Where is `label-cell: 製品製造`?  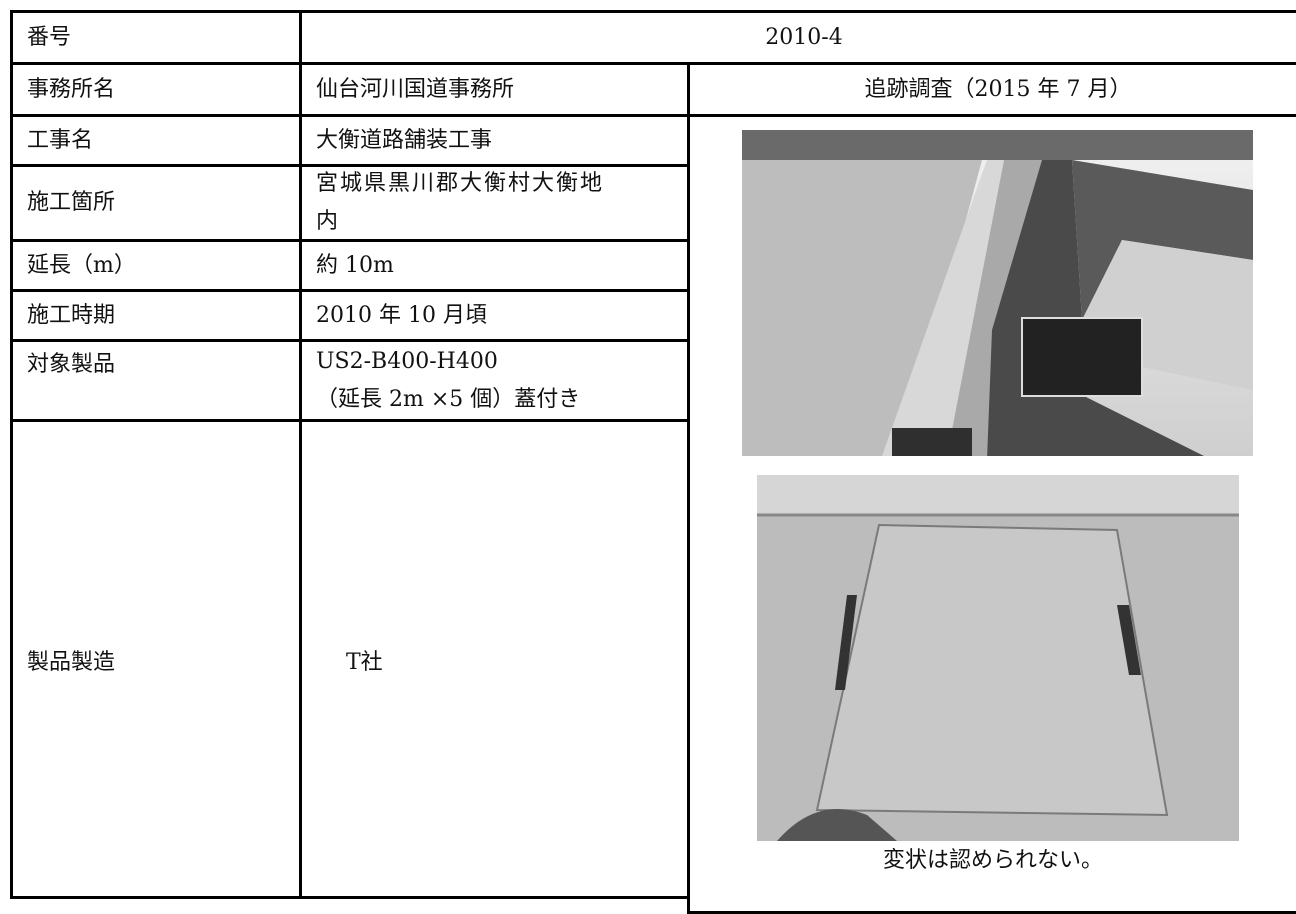
label-cell: 製品製造 is located at coordinates (156, 659).